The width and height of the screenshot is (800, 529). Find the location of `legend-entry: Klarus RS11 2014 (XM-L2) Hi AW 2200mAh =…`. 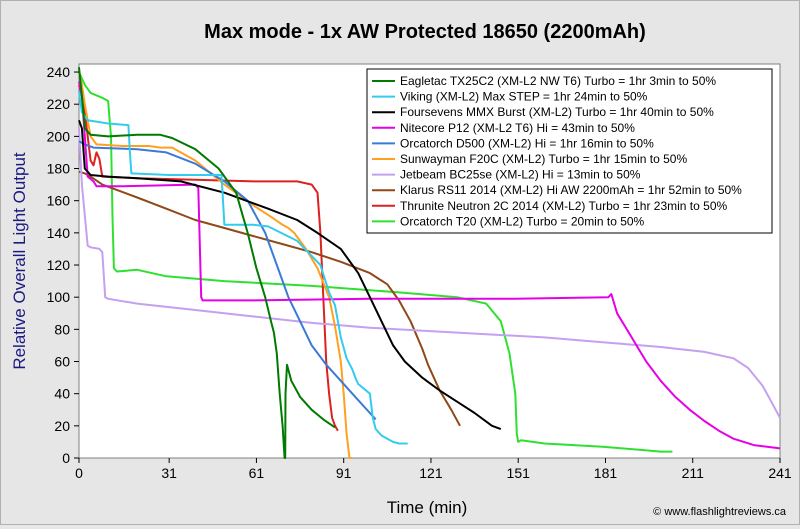

legend-entry: Klarus RS11 2014 (XM-L2) Hi AW 2200mAh =… is located at coordinates (571, 190).